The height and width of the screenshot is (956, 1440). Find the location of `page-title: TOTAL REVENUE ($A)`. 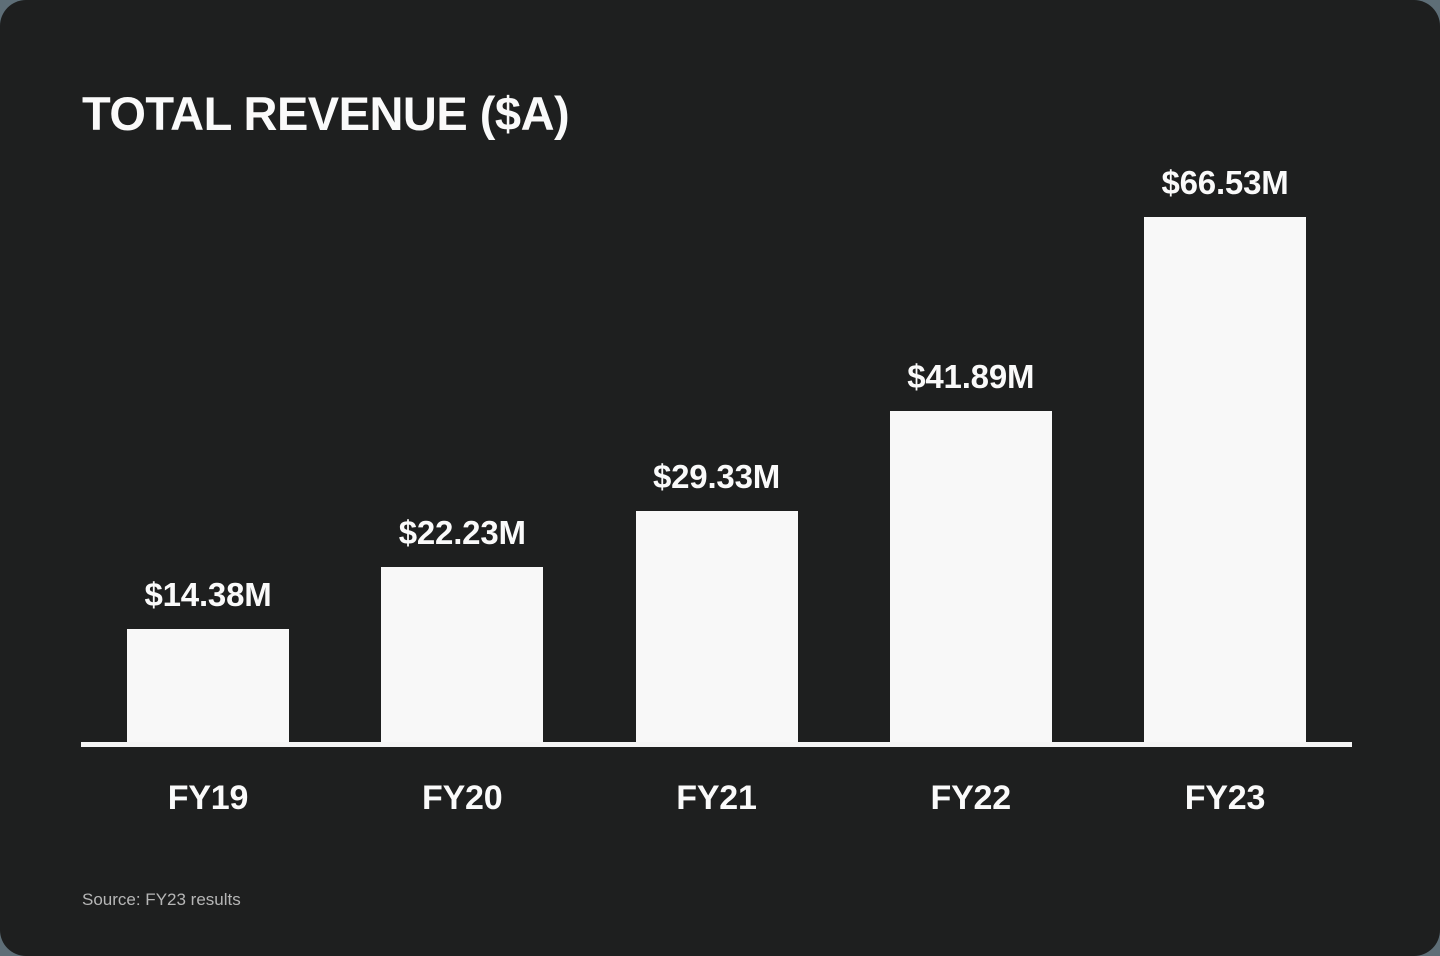

page-title: TOTAL REVENUE ($A) is located at coordinates (326, 113).